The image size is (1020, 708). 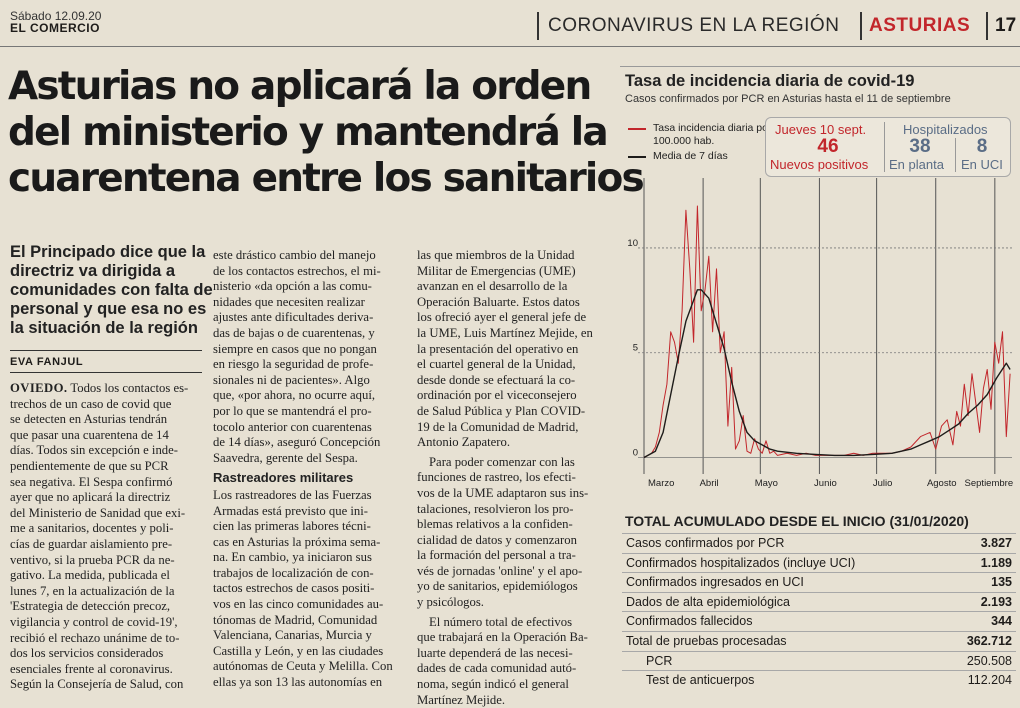 What do you see at coordinates (496, 364) in the screenshot?
I see `body-text-line: el cuartel general de la Unidad,` at bounding box center [496, 364].